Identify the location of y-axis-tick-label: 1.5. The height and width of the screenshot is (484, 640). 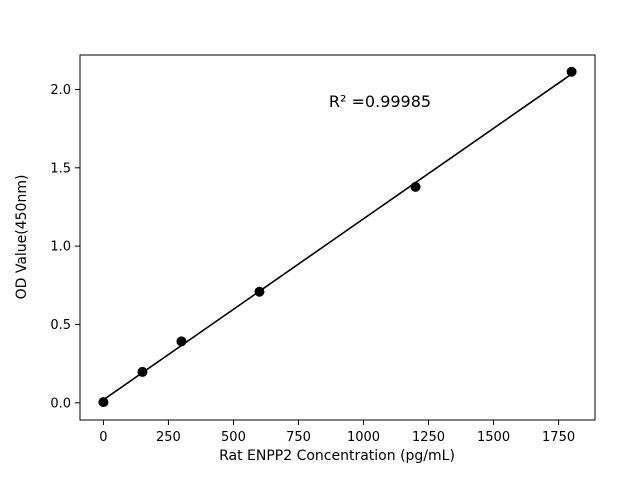
(60, 168).